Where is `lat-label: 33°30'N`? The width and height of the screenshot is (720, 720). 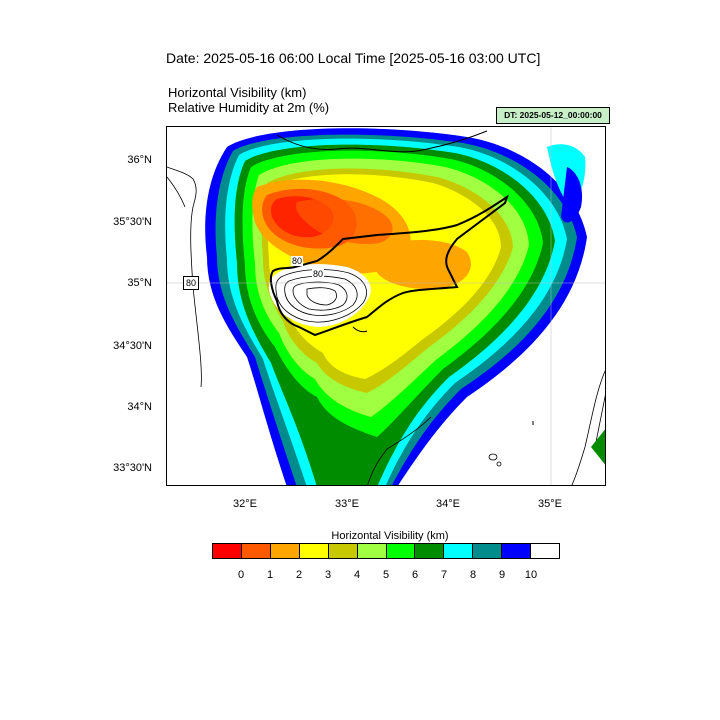
lat-label: 33°30'N is located at coordinates (132, 468).